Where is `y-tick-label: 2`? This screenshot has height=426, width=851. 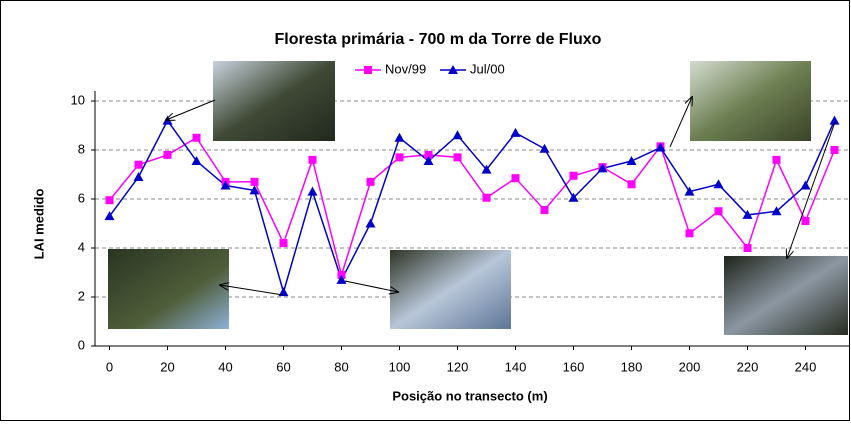
y-tick-label: 2 is located at coordinates (81, 295).